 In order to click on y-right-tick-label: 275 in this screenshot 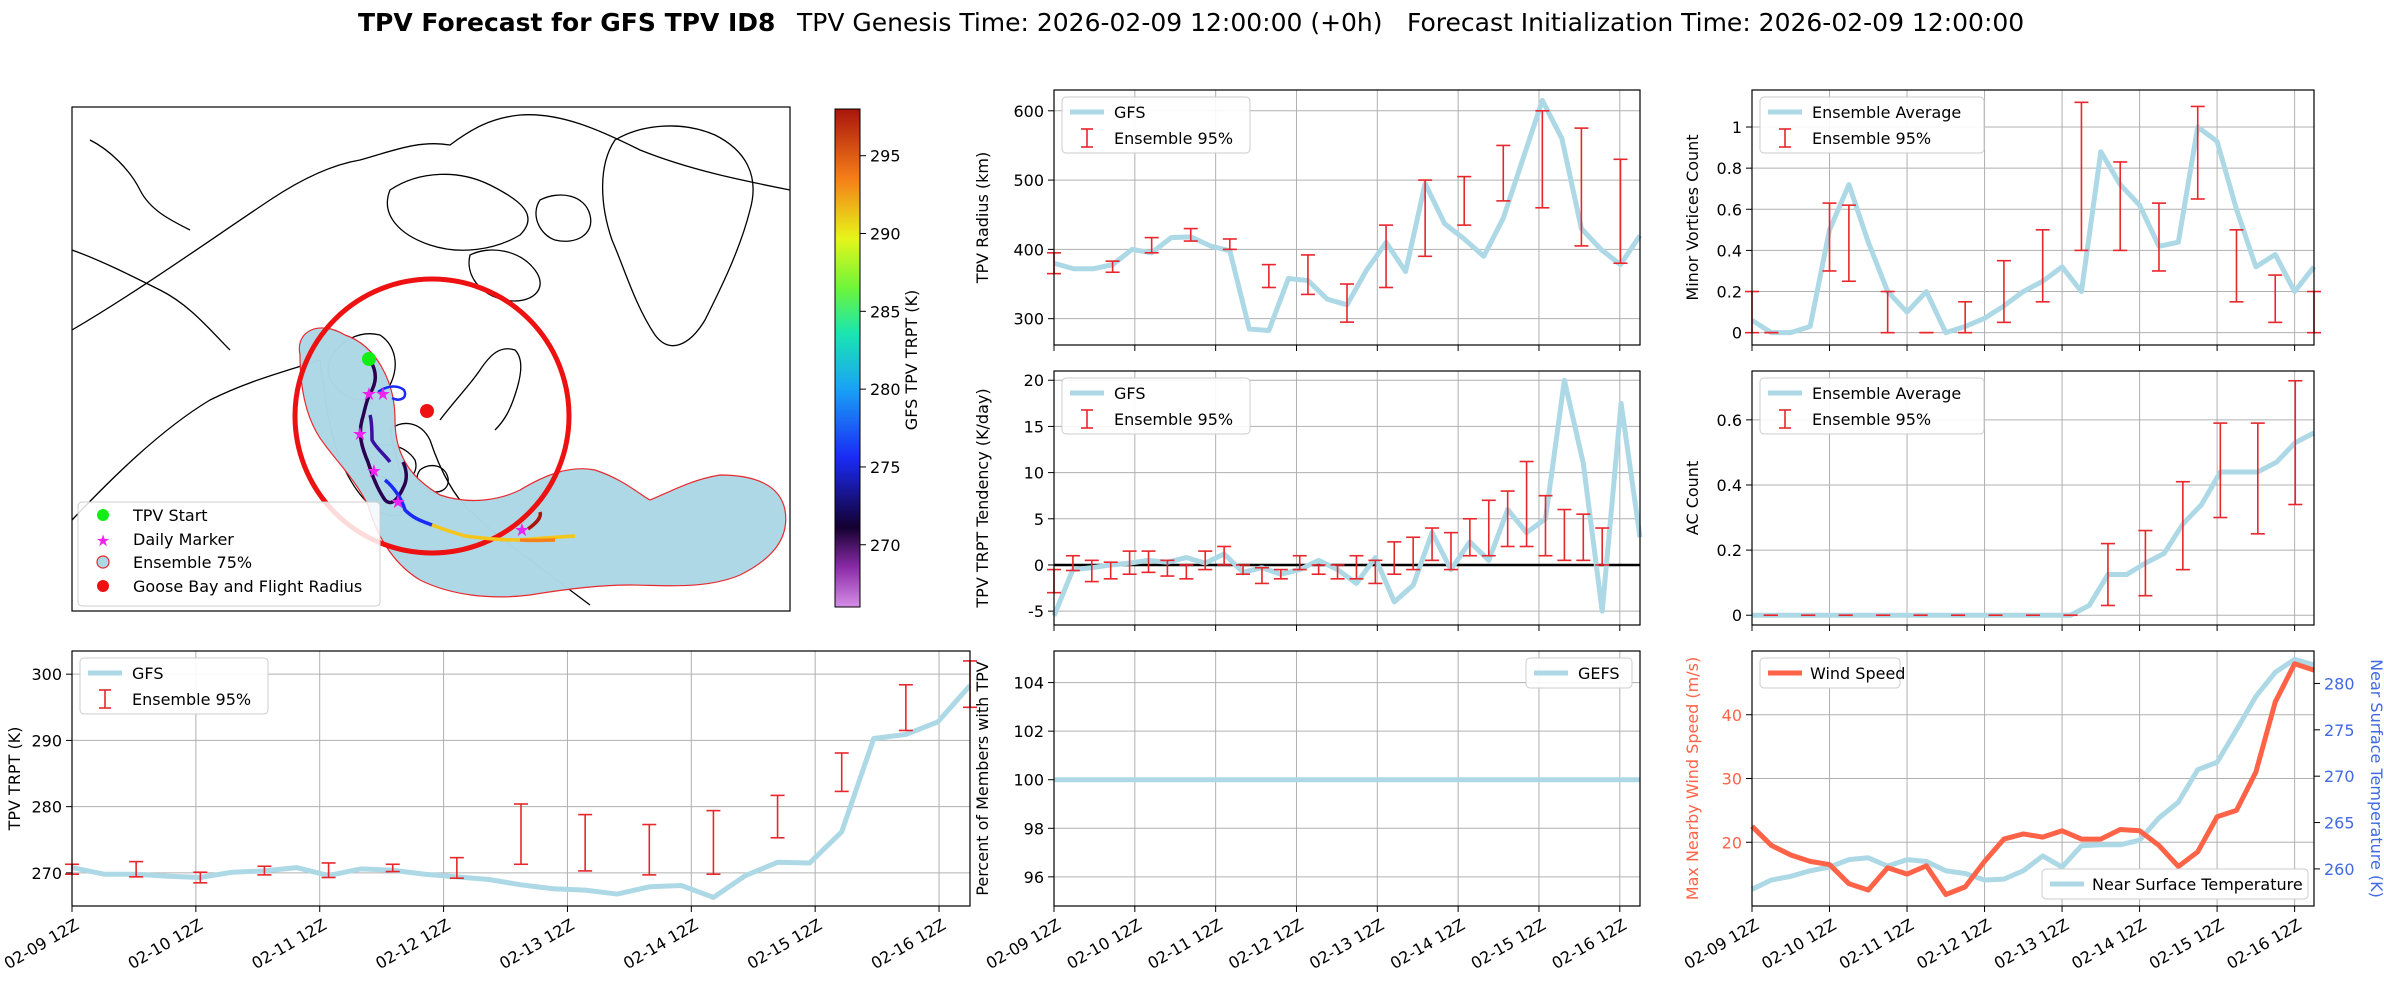, I will do `click(2339, 730)`.